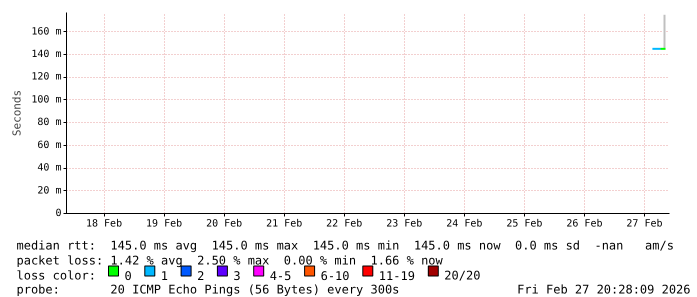 Image resolution: width=697 pixels, height=297 pixels. Describe the element at coordinates (46, 54) in the screenshot. I see `y-tick-label: 140 m` at that location.